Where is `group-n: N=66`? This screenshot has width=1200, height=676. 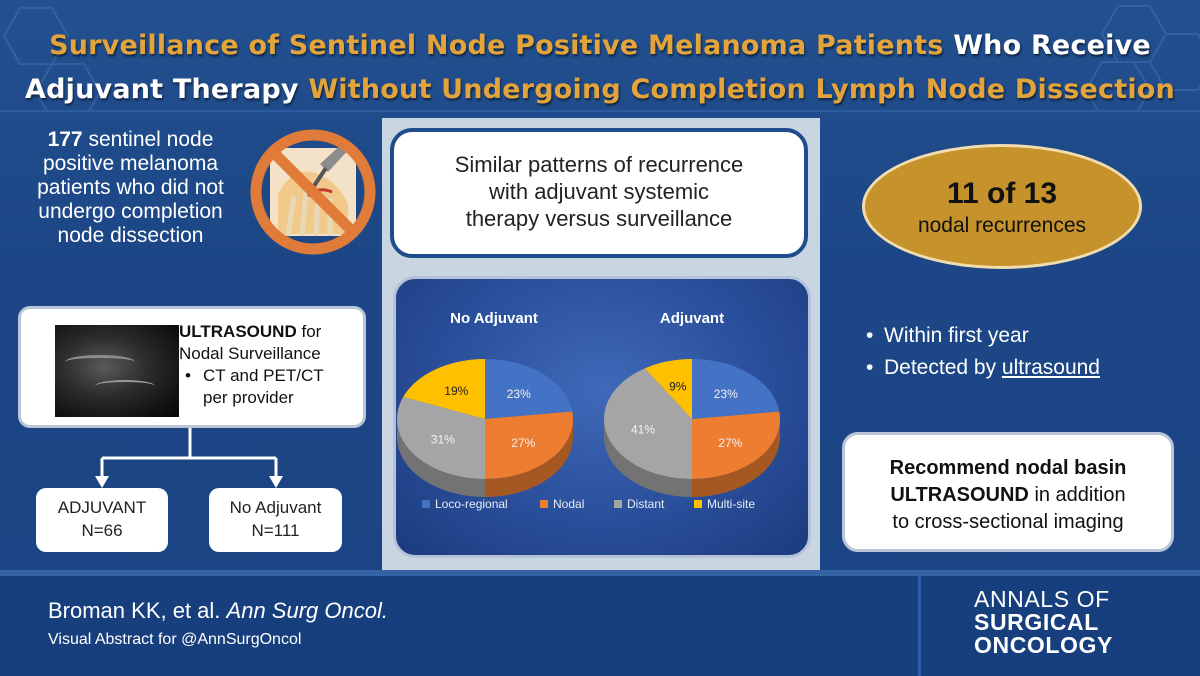
group-n: N=66 is located at coordinates (102, 530).